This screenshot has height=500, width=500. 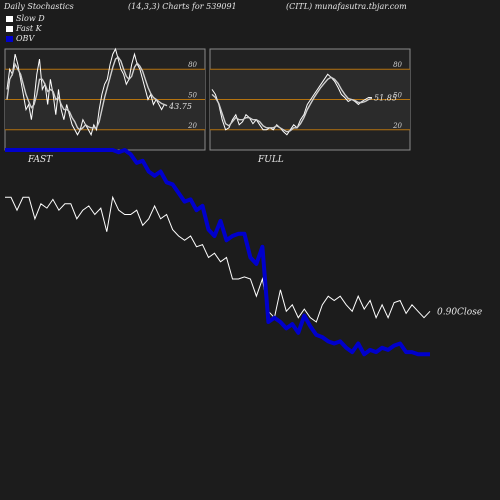 I want to click on header-chart-params: (14,3,3) Charts for 539091, so click(x=182, y=6).